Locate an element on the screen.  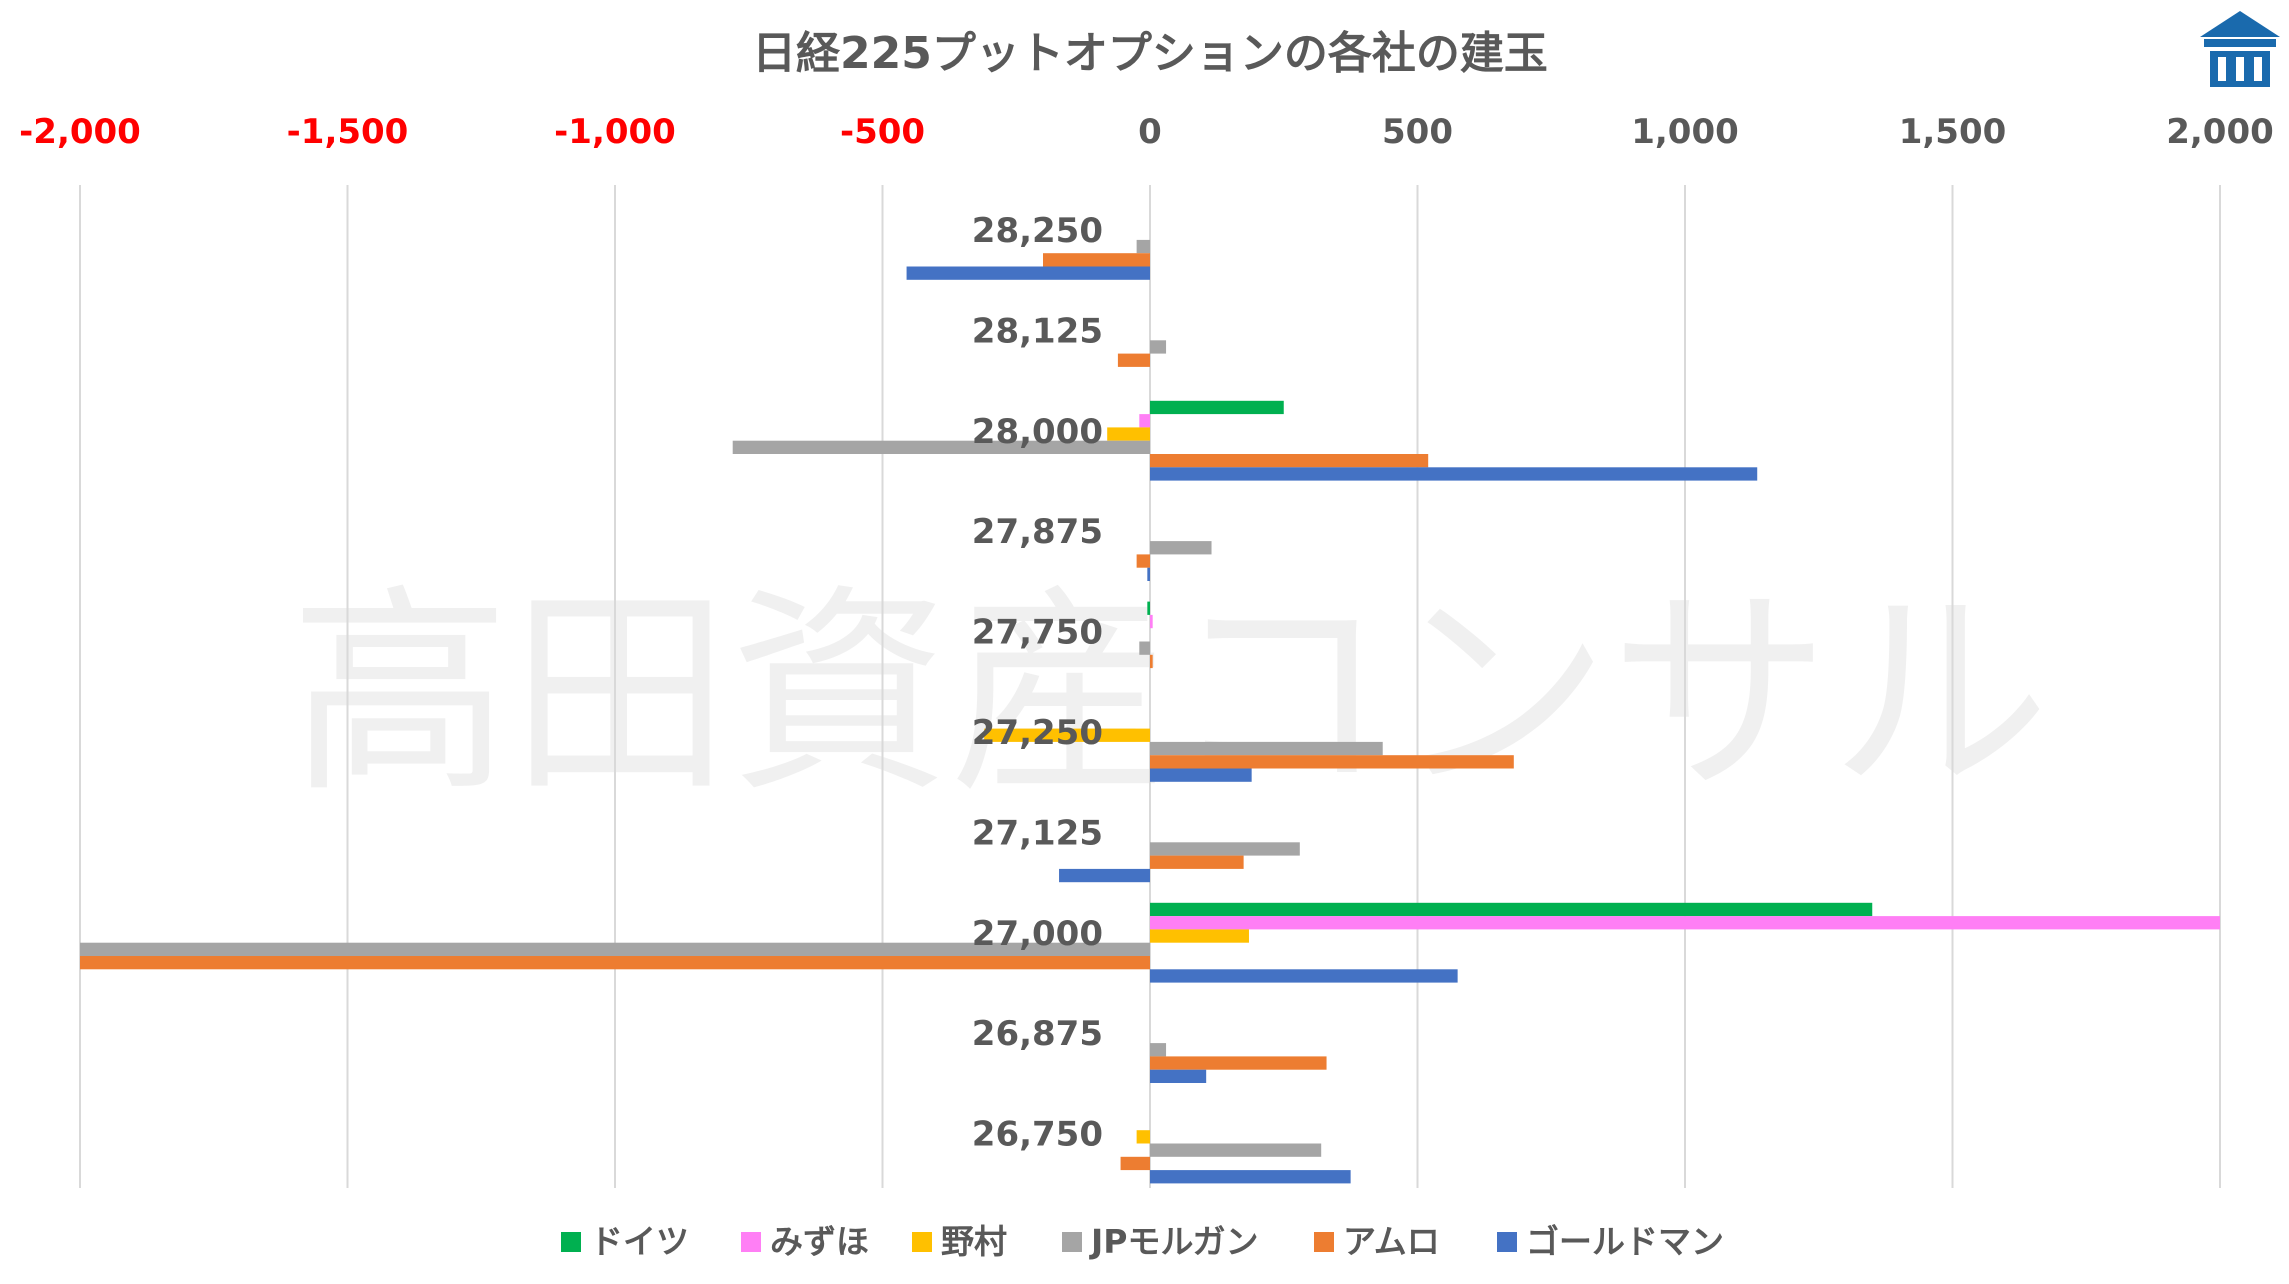
x-tick-label: 1,500 is located at coordinates (1953, 132).